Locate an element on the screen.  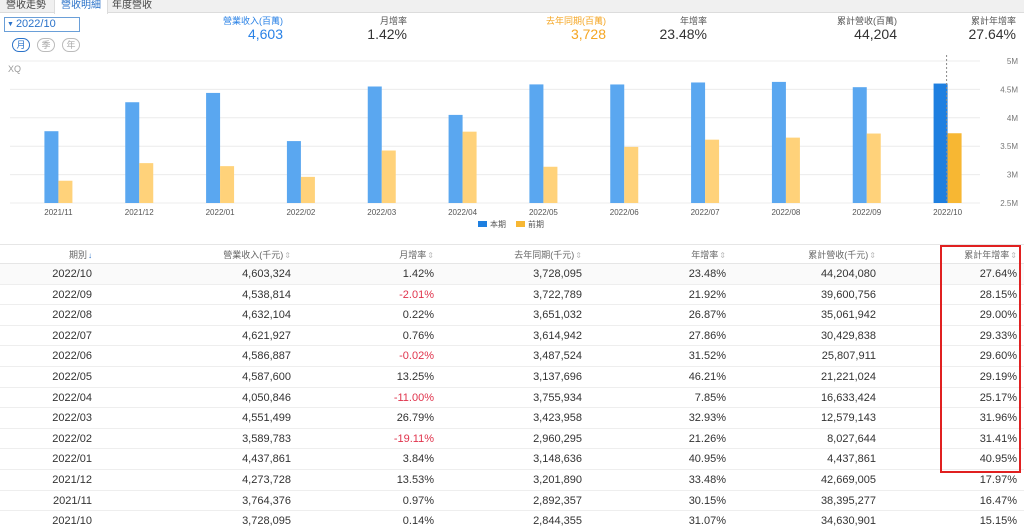
cell-cum: 39,600,756 is located at coordinates (848, 294).